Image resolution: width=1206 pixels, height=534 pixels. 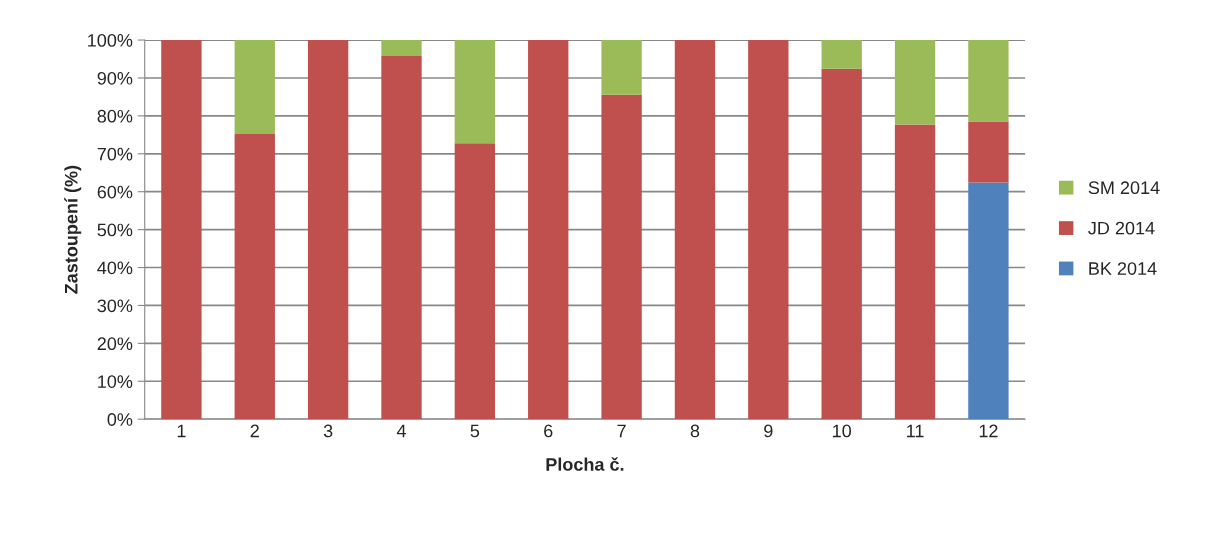 What do you see at coordinates (115, 192) in the screenshot?
I see `y-tick-label: 60%` at bounding box center [115, 192].